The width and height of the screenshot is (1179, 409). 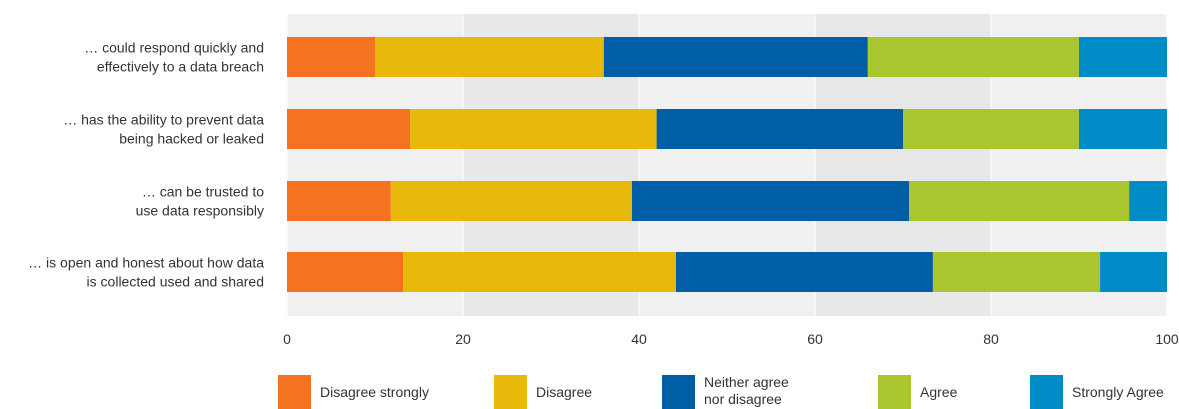 I want to click on legend-label: Disagree strongly, so click(x=374, y=392).